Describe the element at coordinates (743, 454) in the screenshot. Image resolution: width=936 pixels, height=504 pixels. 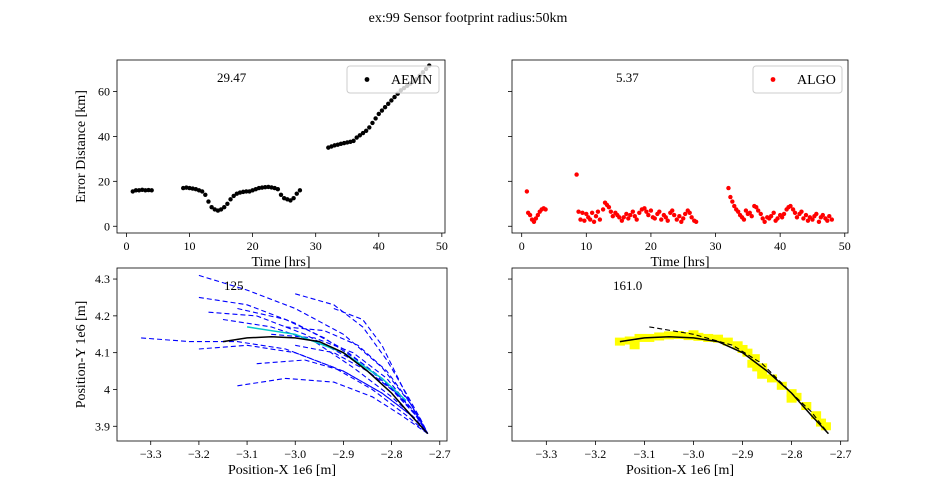
I see `x-tick-label: −2.9` at that location.